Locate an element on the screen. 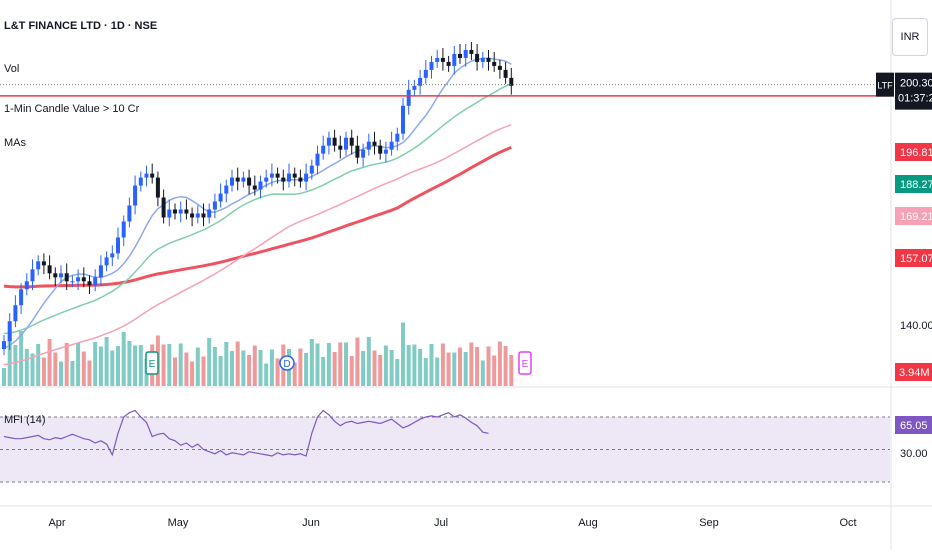 The width and height of the screenshot is (932, 555). volume-badge is located at coordinates (913, 372).